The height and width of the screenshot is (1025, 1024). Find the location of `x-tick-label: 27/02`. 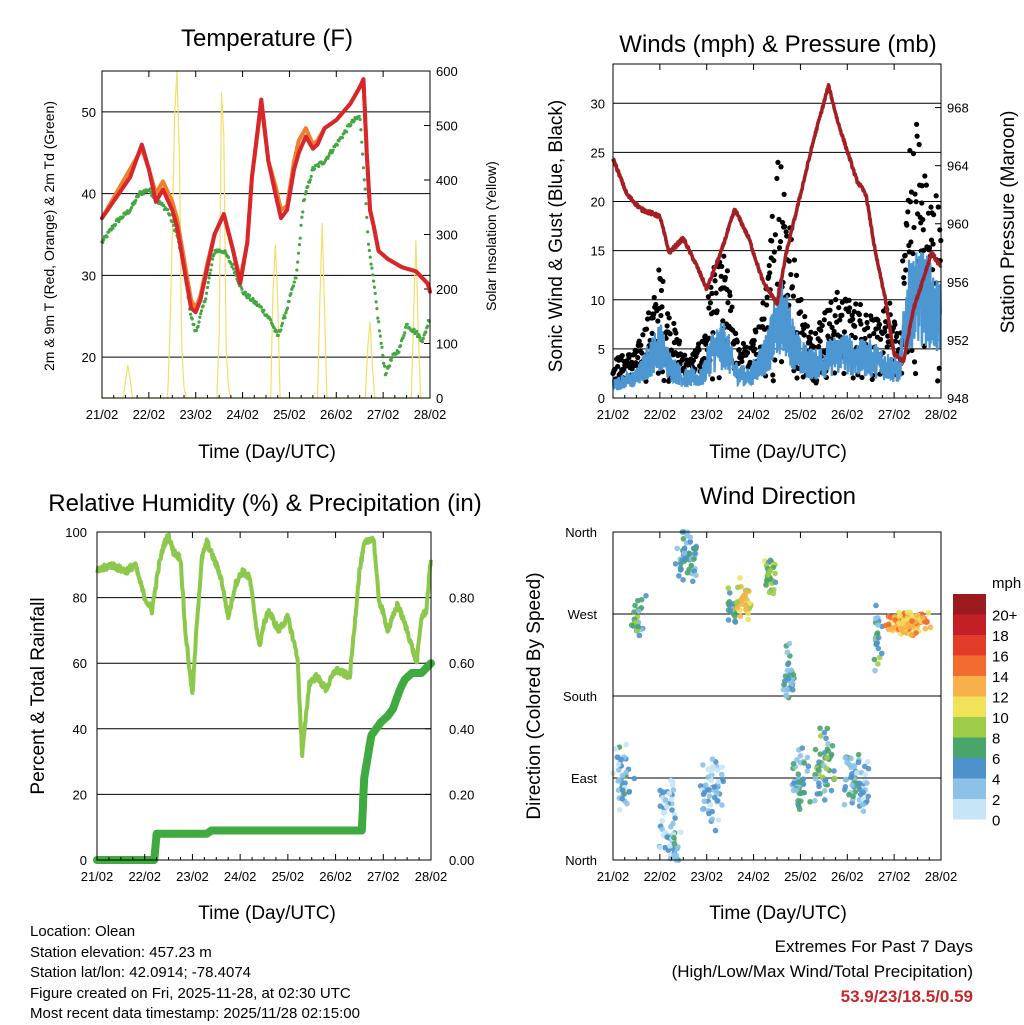

x-tick-label: 27/02 is located at coordinates (894, 414).